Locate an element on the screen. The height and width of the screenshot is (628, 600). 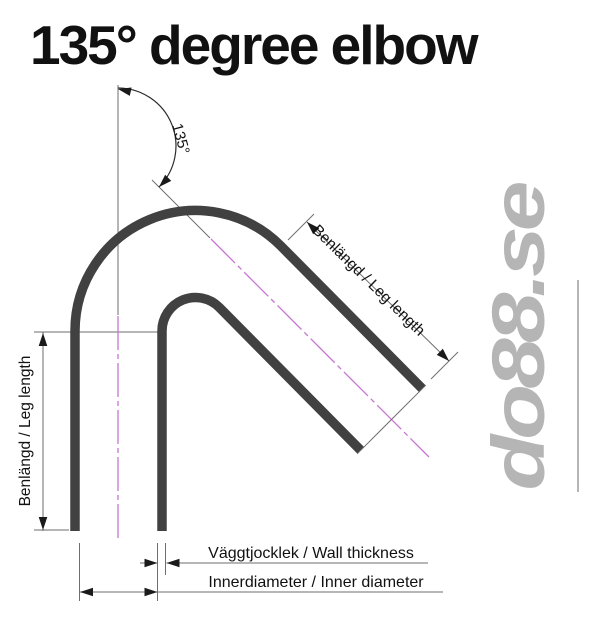
diagonal-centerline is located at coordinates (320, 348).